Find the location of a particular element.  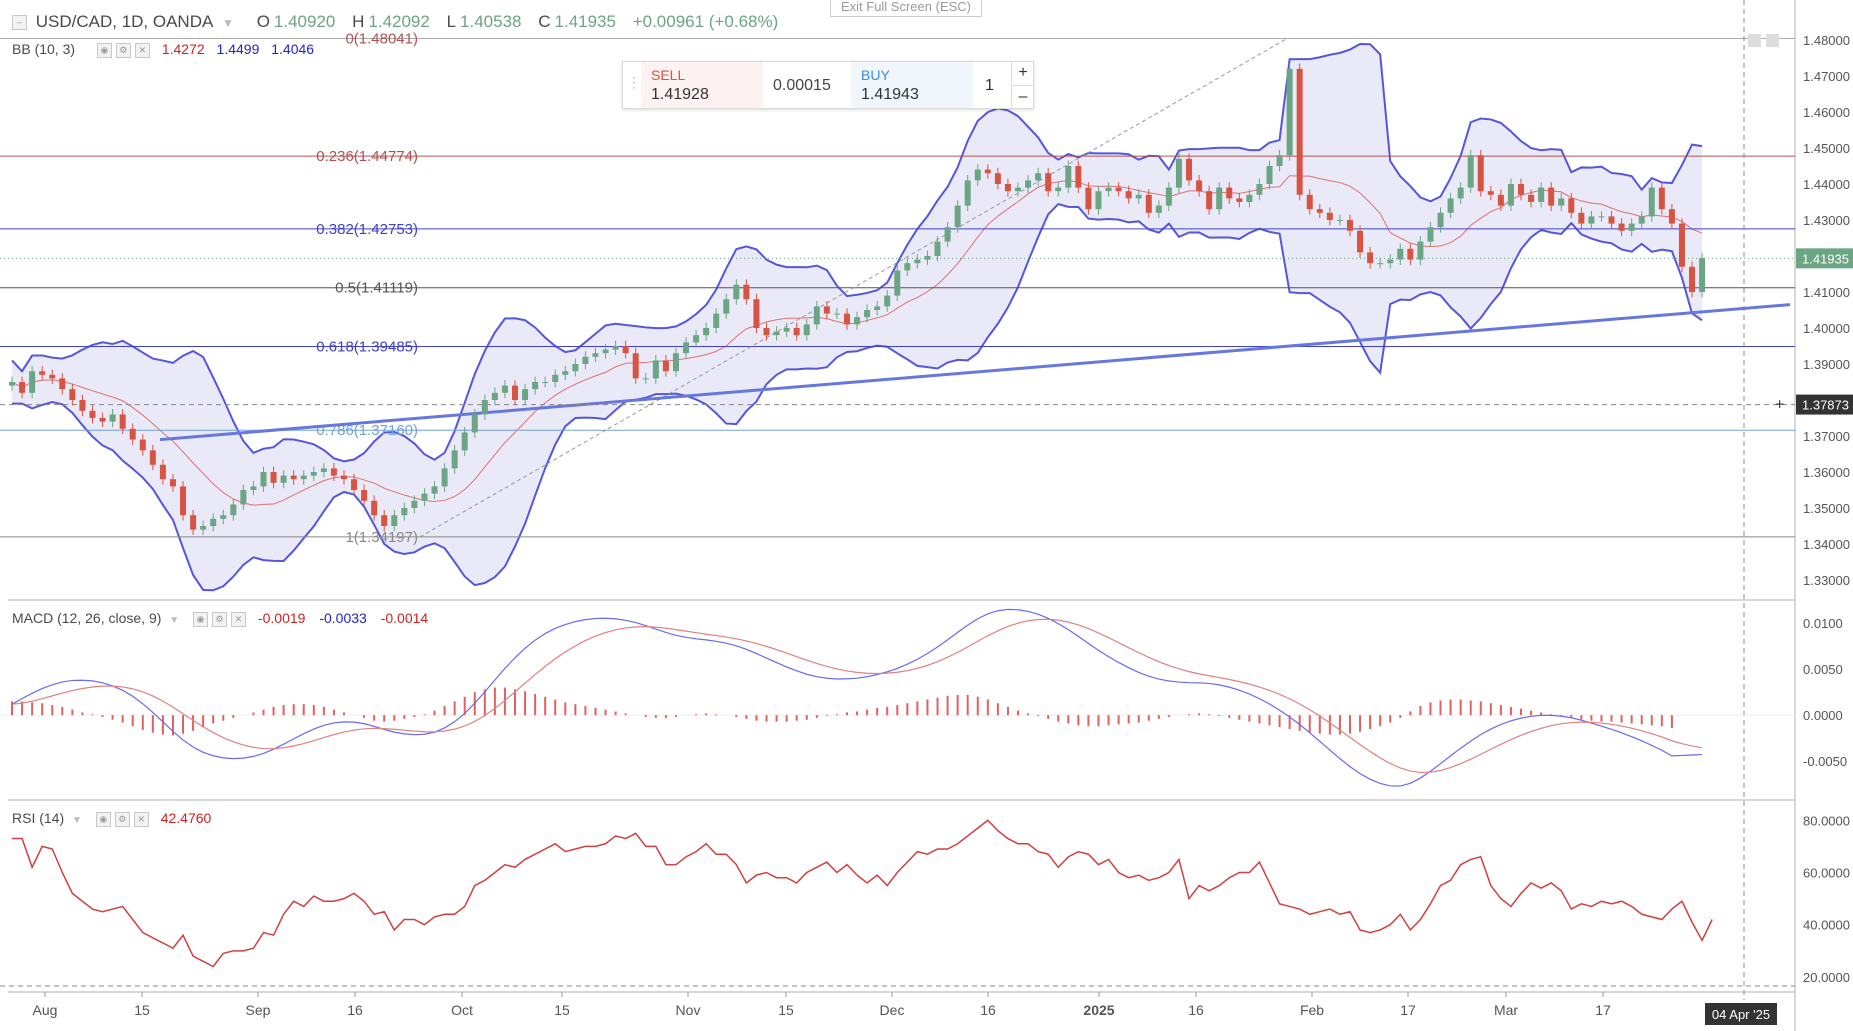

increase-quantity-button: + is located at coordinates (1022, 73).